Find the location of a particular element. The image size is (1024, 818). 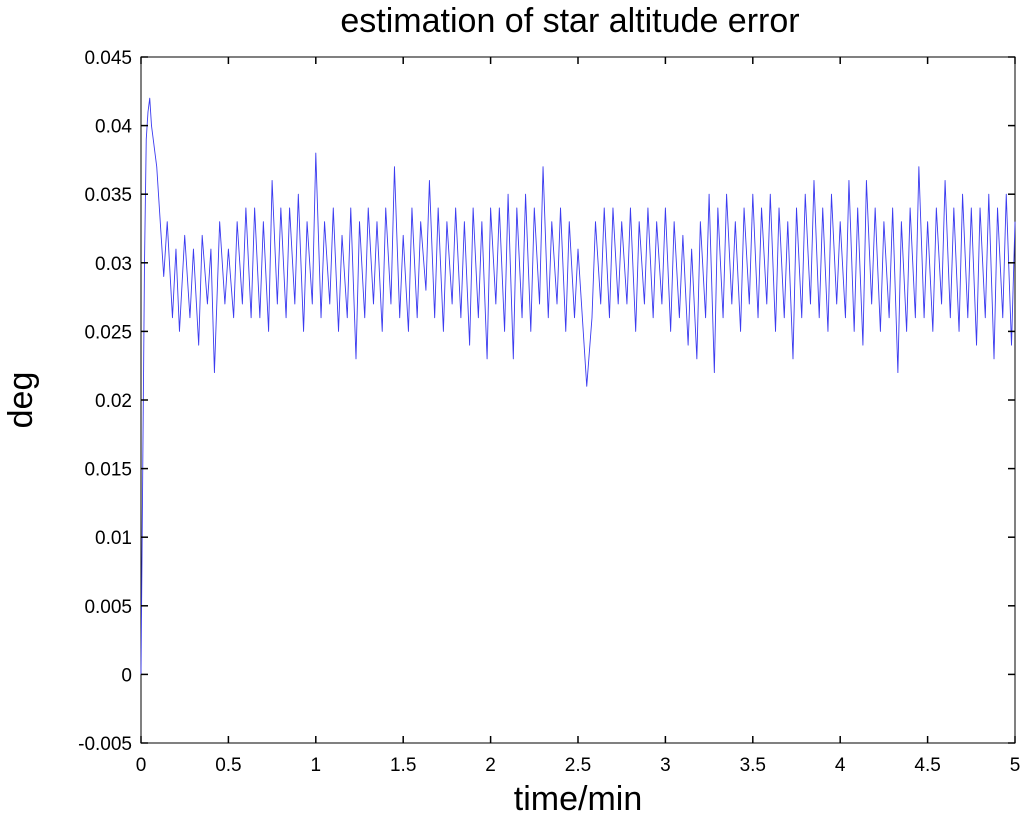

y-tick-label: 0.035 is located at coordinates (108, 195).